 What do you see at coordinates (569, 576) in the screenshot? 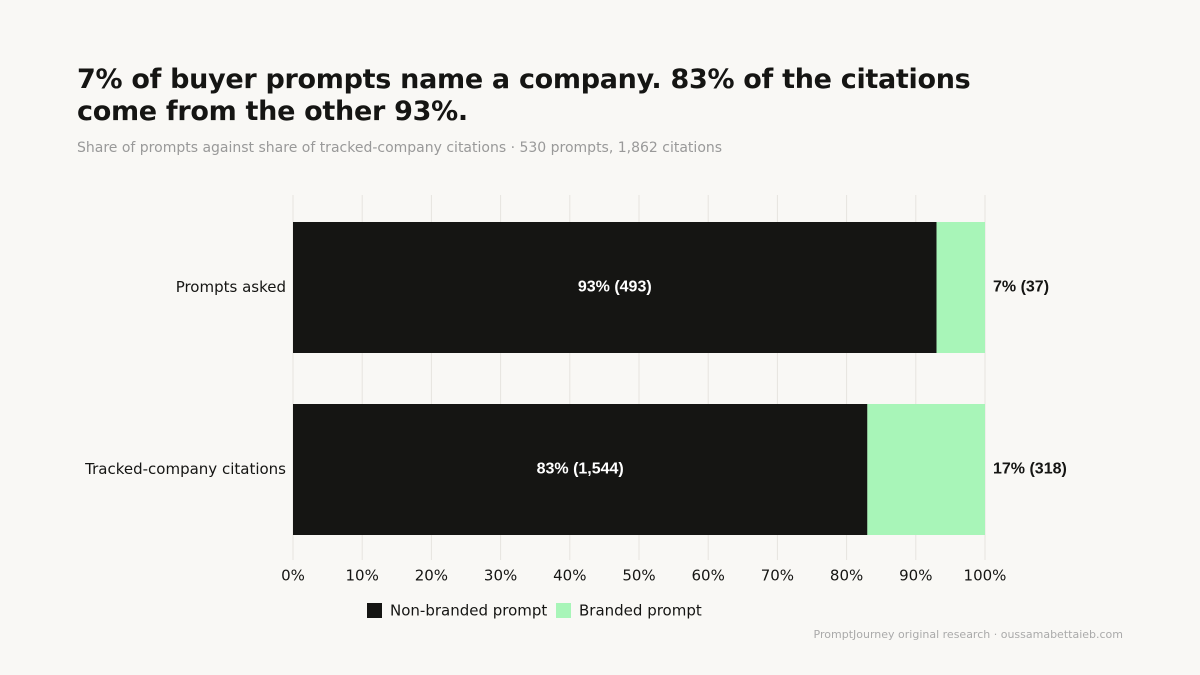
I see `x-tick-label: 40%` at bounding box center [569, 576].